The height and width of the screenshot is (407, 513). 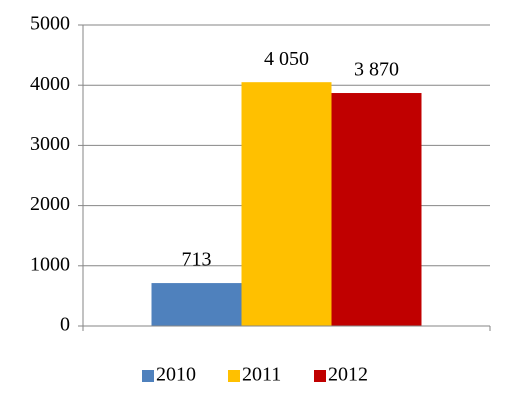 What do you see at coordinates (176, 375) in the screenshot?
I see `legend-label: 2010` at bounding box center [176, 375].